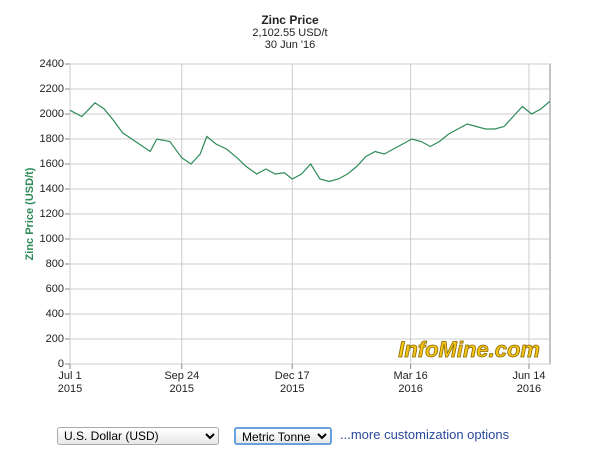 This screenshot has width=606, height=464. I want to click on price-line, so click(310, 141).